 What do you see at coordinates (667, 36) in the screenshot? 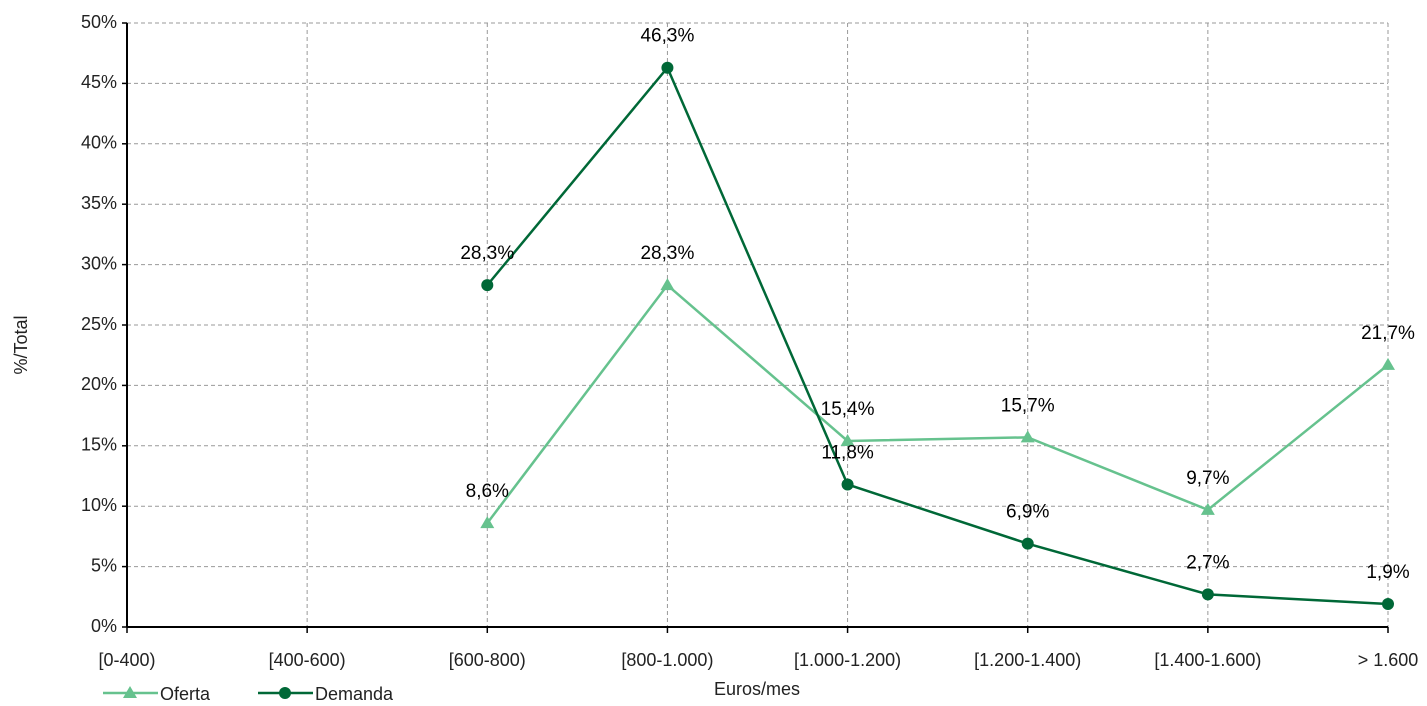
I see `data-label: 46,3%` at bounding box center [667, 36].